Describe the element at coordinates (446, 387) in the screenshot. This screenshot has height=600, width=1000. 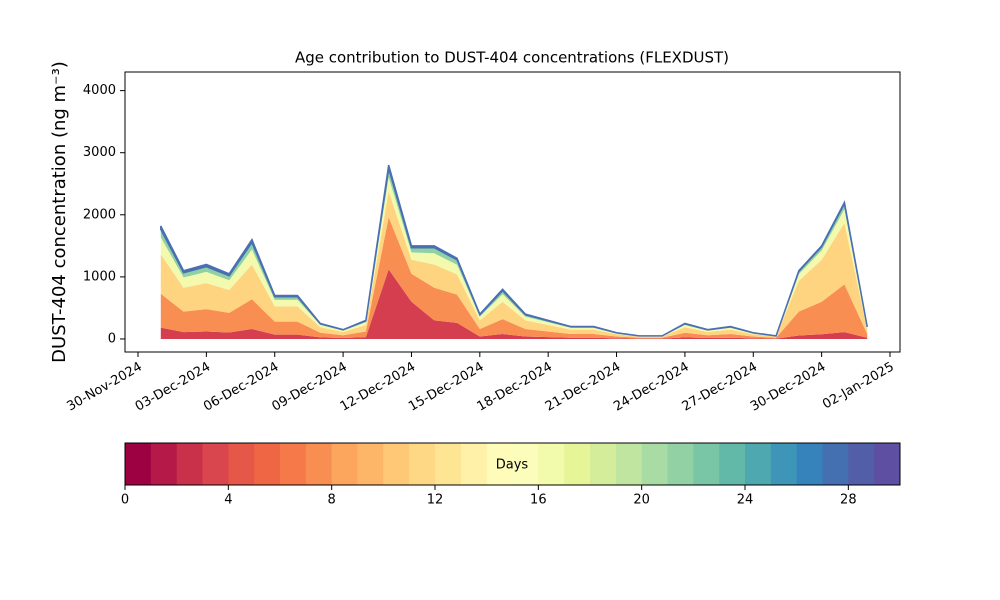
I see `x-tick-label: 15-Dec-2024` at that location.